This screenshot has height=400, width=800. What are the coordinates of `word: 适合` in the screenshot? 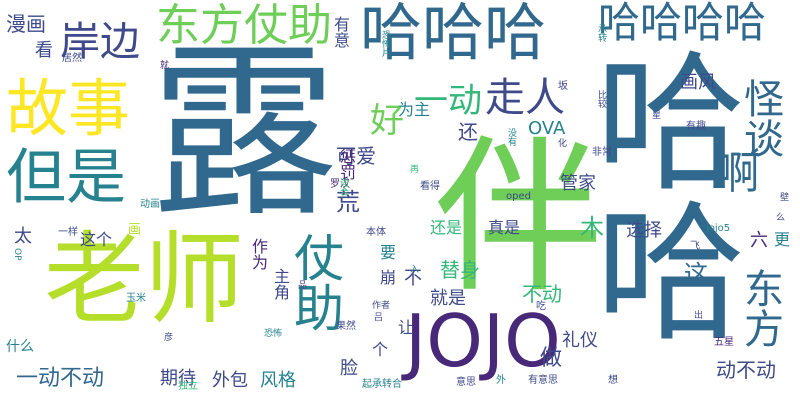 It's located at (343, 187).